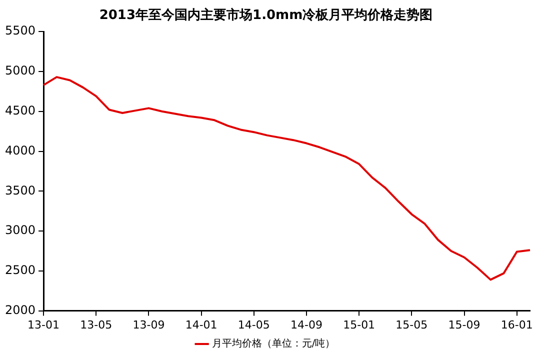  I want to click on chart-title: 2013年至今国内主要市场1.0mm冷板月平均价格走势图, so click(266, 15).